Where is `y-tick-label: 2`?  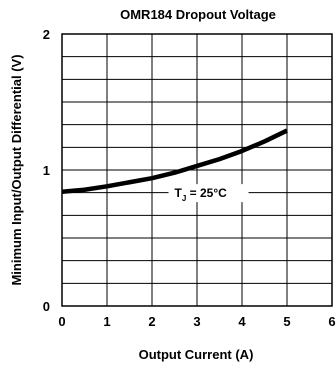
y-tick-label: 2 is located at coordinates (46, 34).